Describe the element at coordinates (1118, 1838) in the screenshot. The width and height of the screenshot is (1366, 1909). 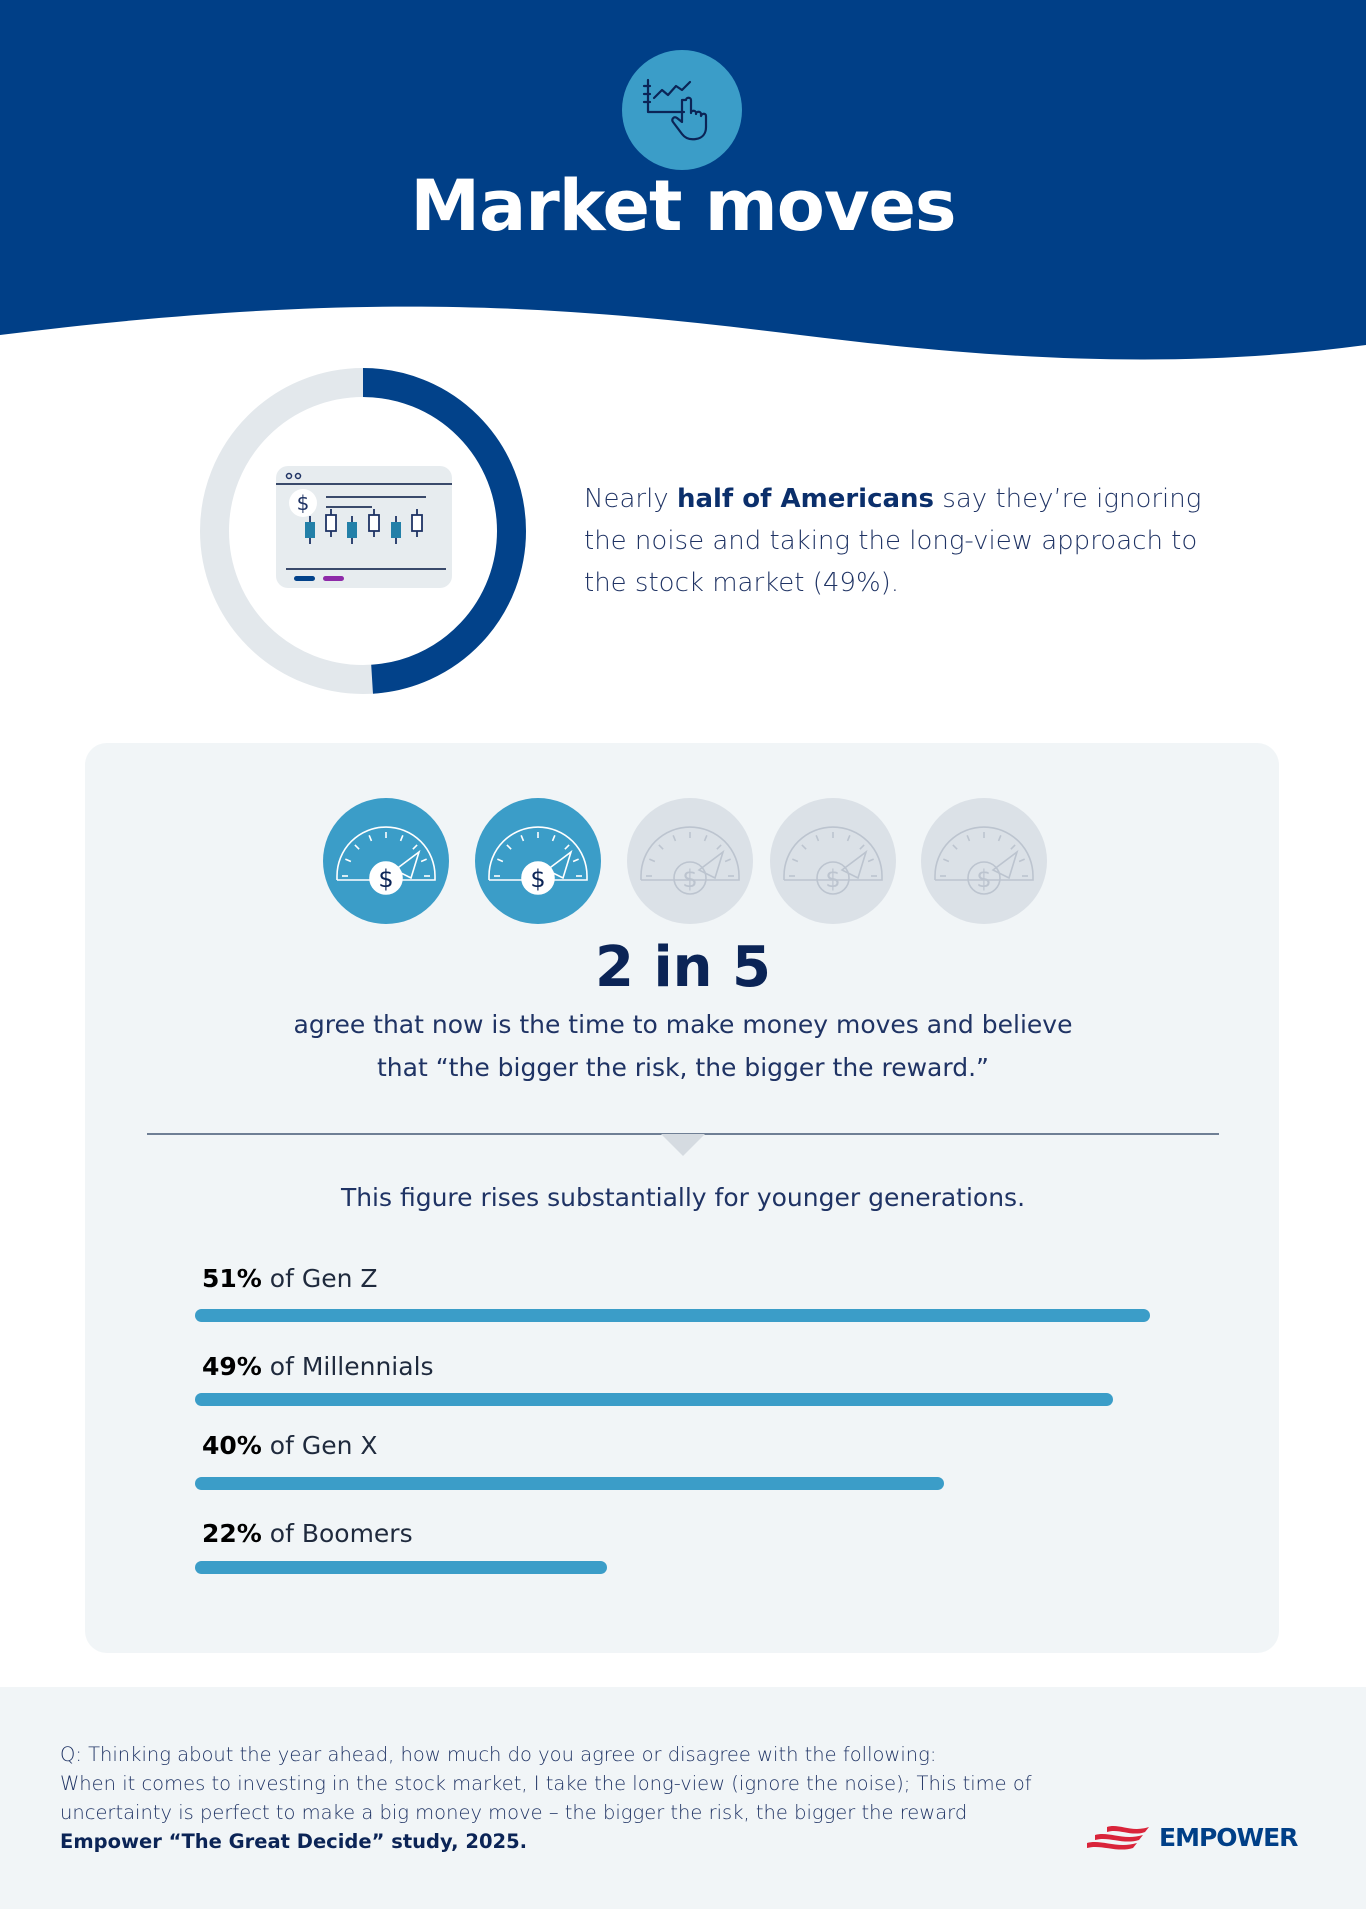
I see `empower-logo-mark` at that location.